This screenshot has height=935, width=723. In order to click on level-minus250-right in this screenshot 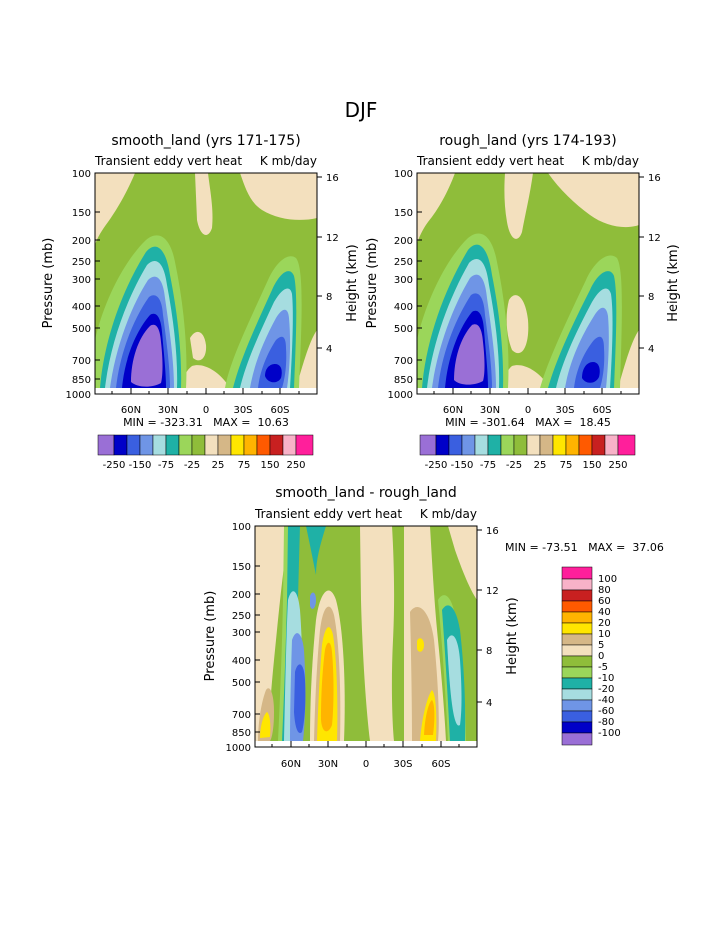, I will do `click(273, 373)`.